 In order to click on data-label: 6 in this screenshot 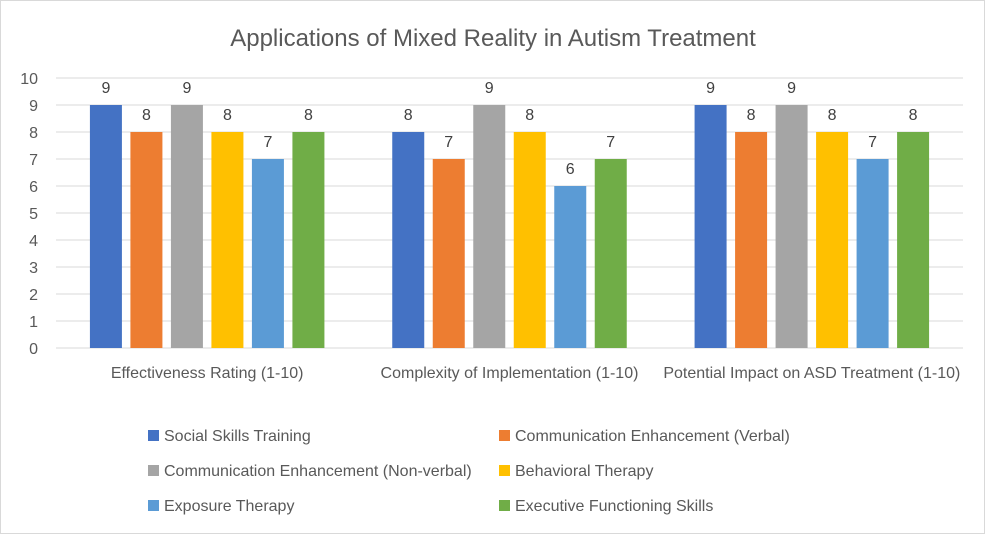, I will do `click(570, 169)`.